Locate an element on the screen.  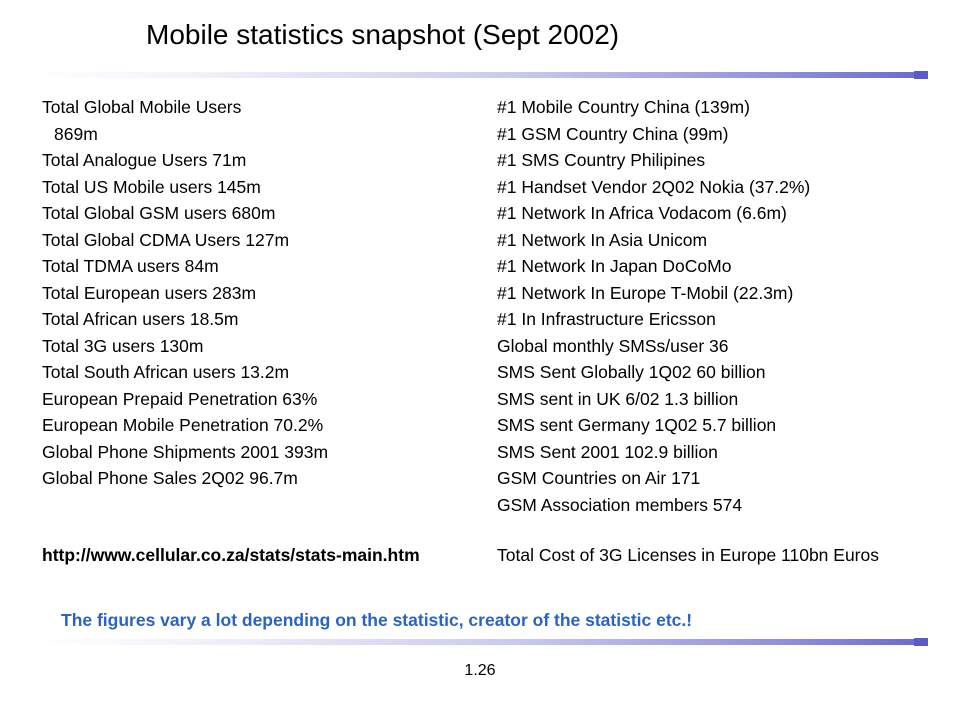
stat-line: Total Global Mobile Users is located at coordinates (142, 107).